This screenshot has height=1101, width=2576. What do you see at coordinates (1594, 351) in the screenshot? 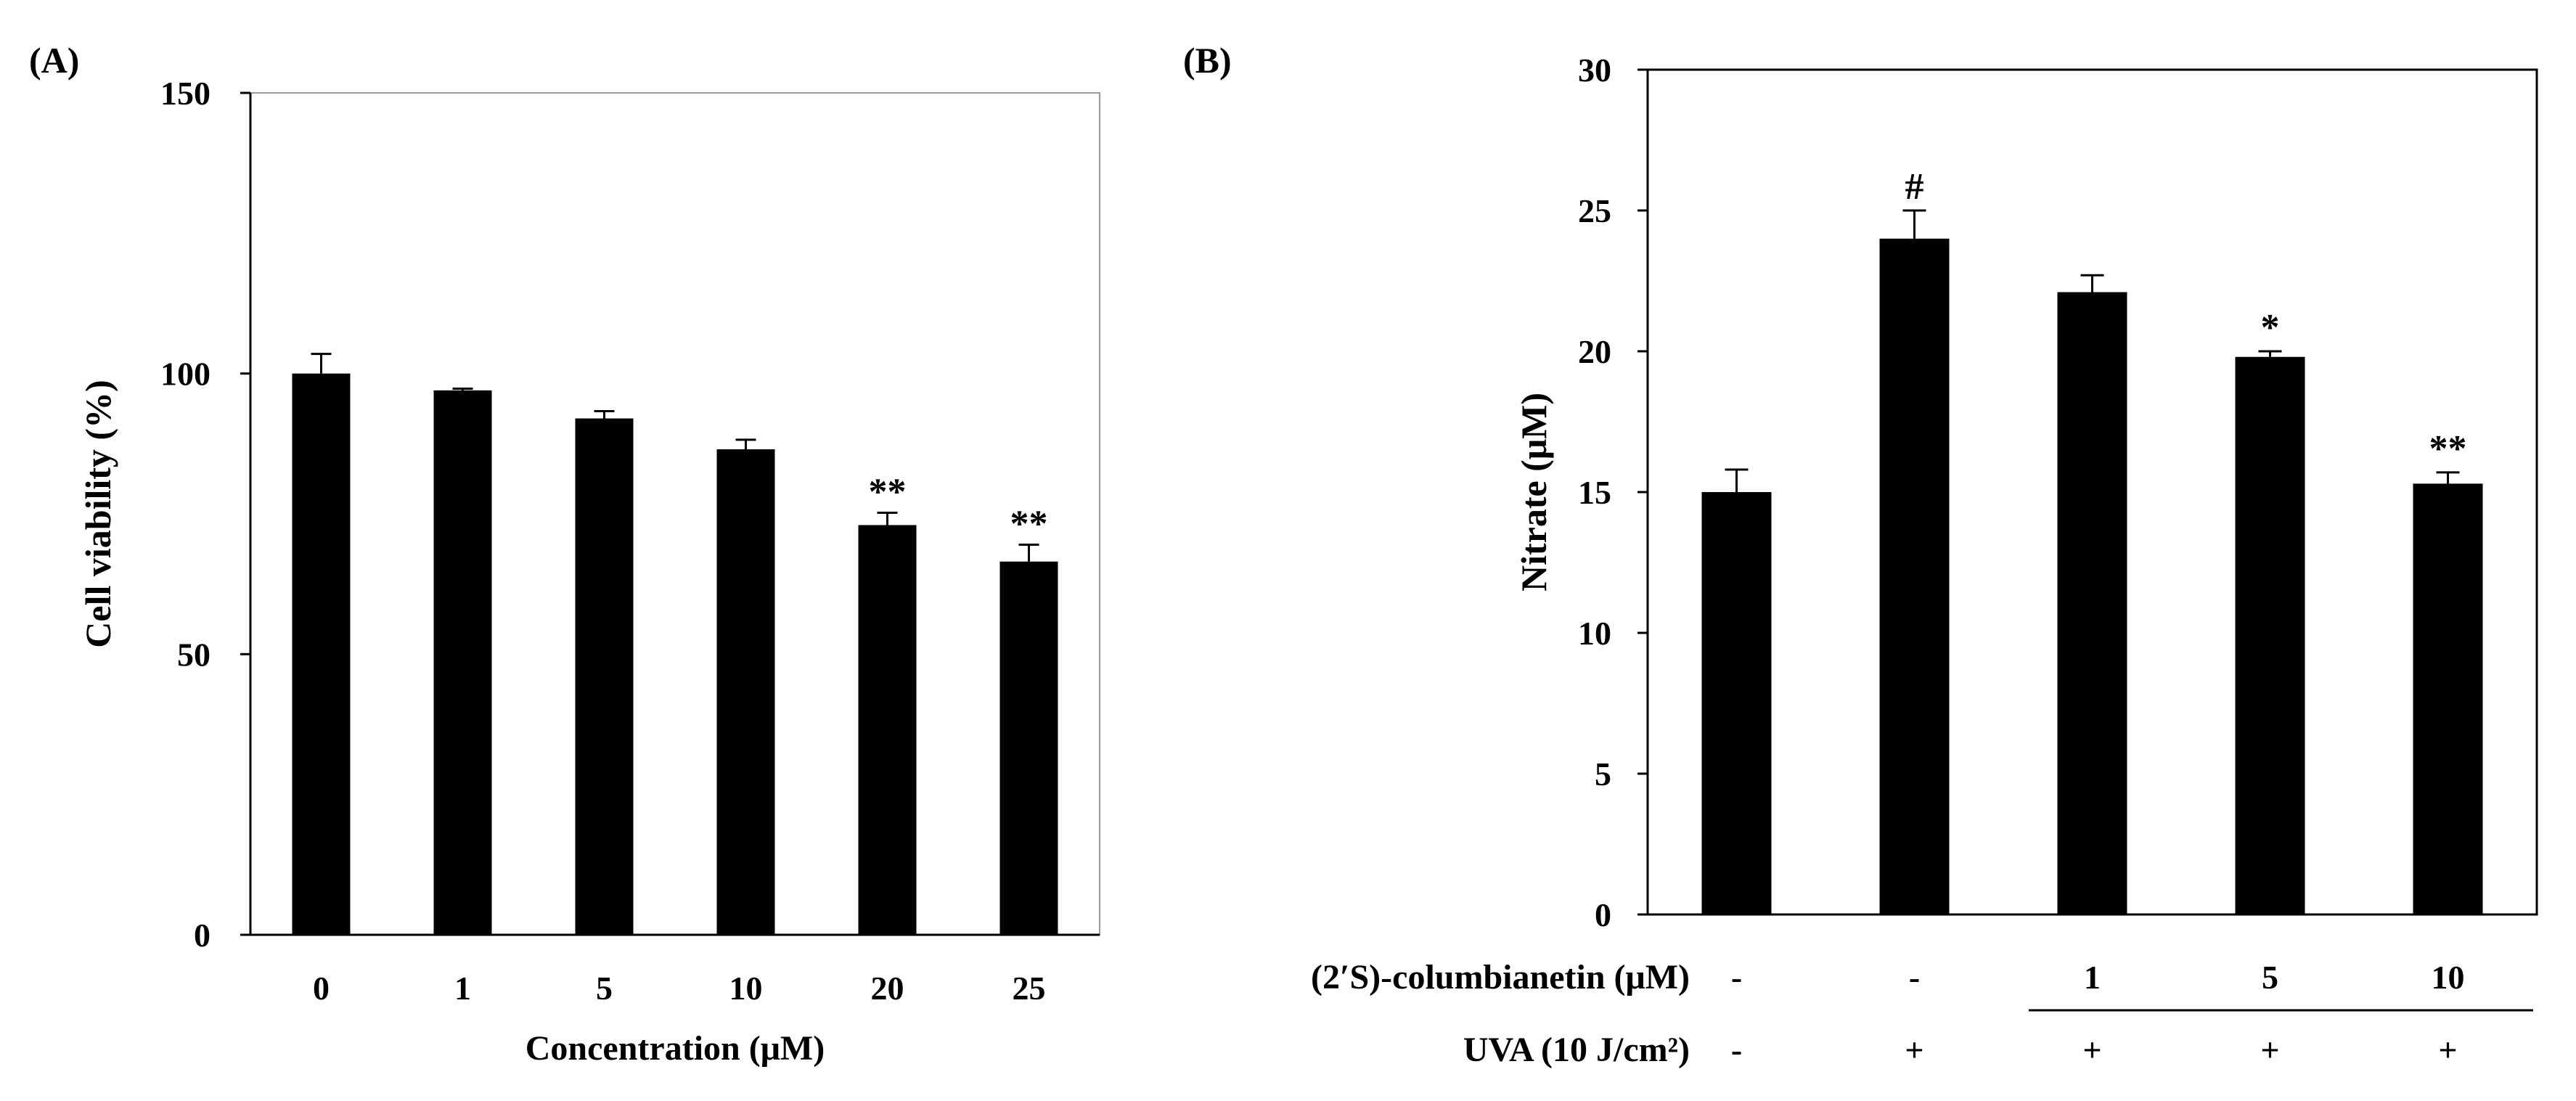
I see `b-y-tick-label: 20` at bounding box center [1594, 351].